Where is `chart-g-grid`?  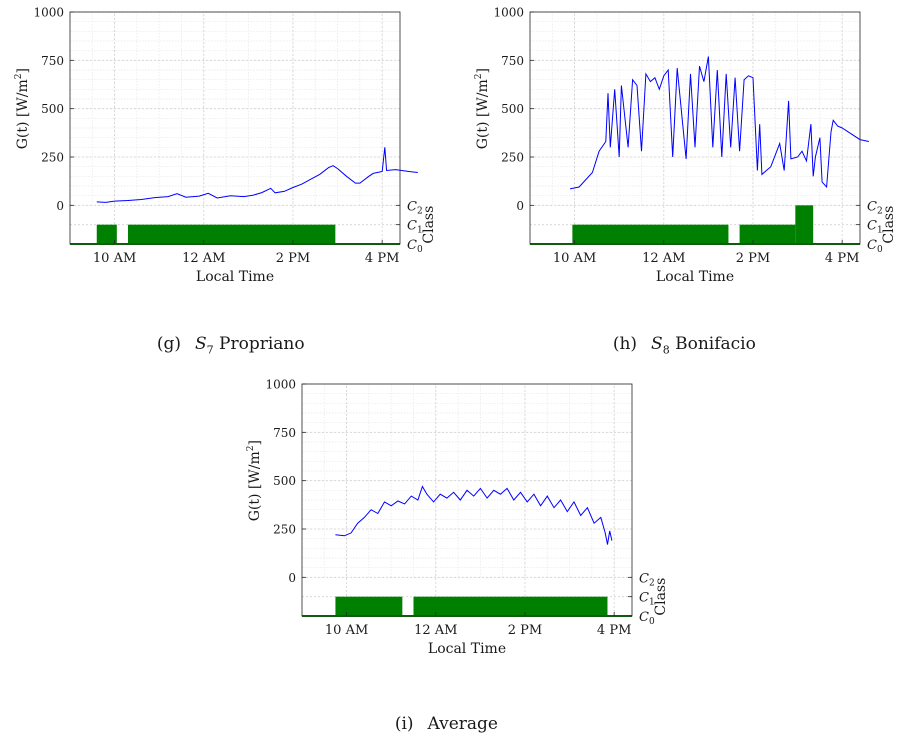 chart-g-grid is located at coordinates (234, 128).